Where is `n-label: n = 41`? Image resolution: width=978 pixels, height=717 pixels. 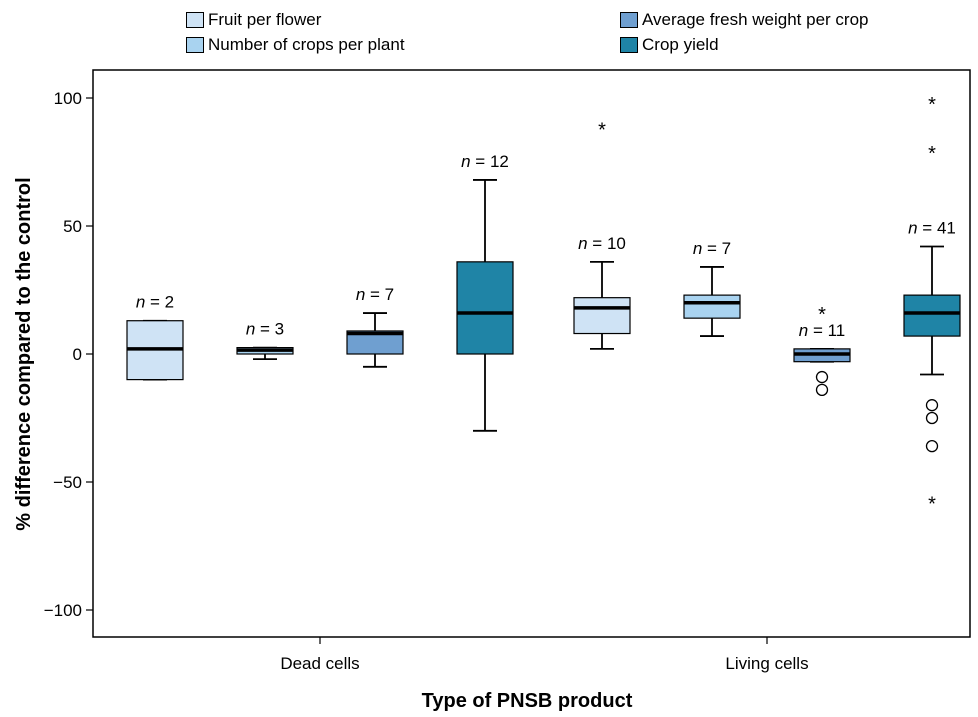 n-label: n = 41 is located at coordinates (932, 227).